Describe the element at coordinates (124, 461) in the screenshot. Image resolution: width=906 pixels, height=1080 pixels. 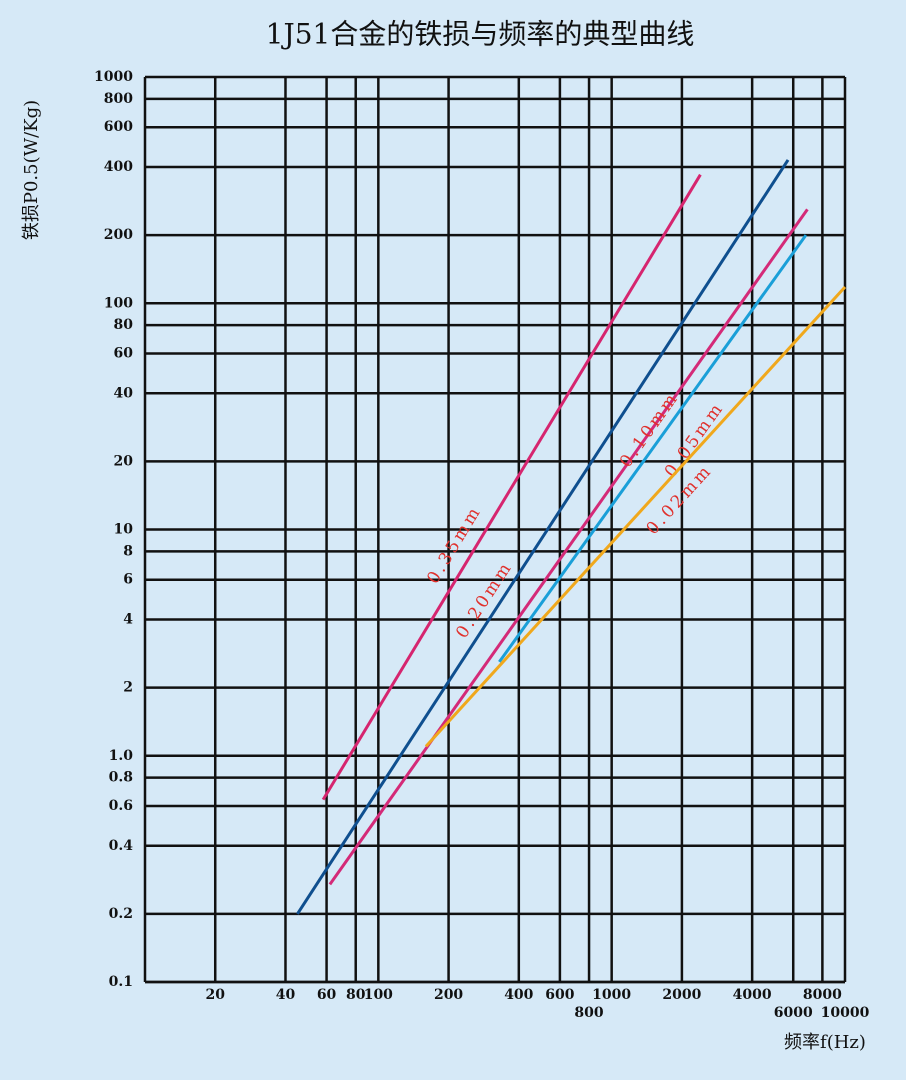
I see `y-tick-label: 20` at that location.